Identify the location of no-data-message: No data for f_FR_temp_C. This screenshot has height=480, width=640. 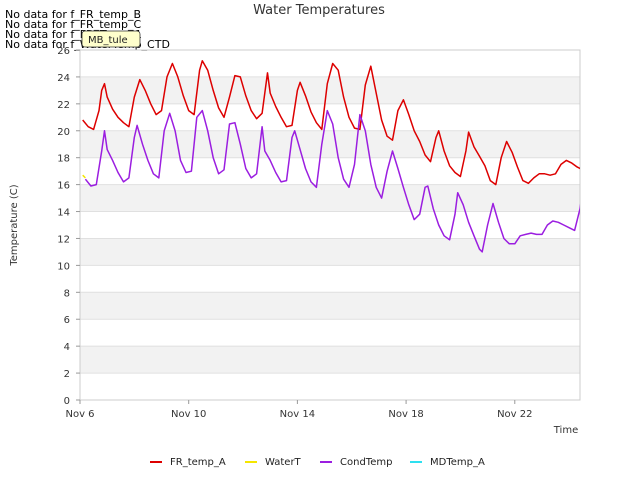
(73, 24).